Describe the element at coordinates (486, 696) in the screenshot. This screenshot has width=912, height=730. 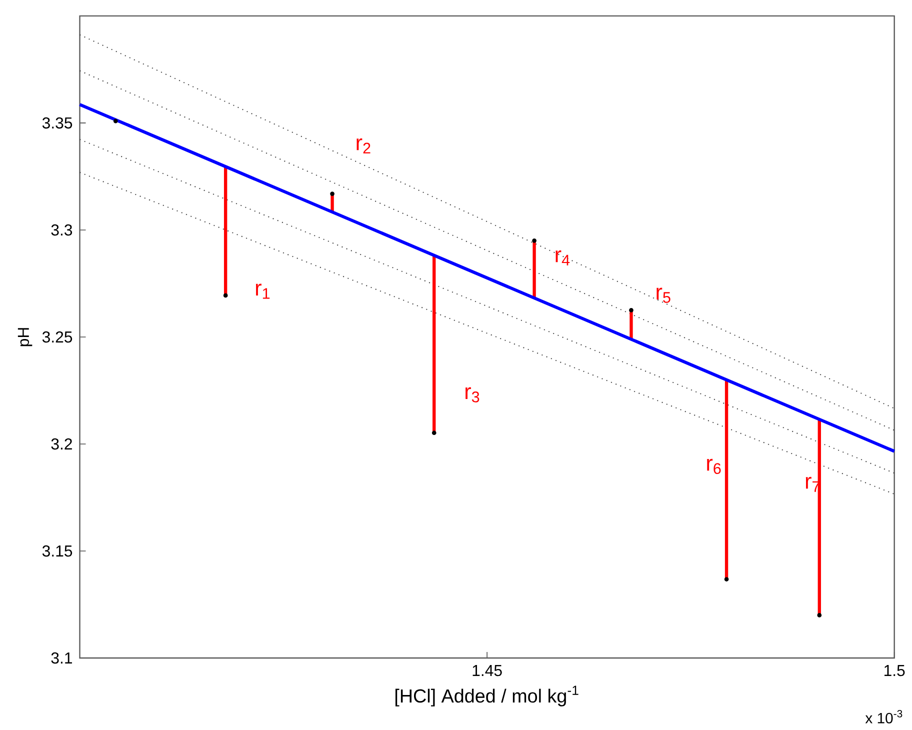
I see `x-axis-title: [HCl] Added / mol kg$^{-1}$` at that location.